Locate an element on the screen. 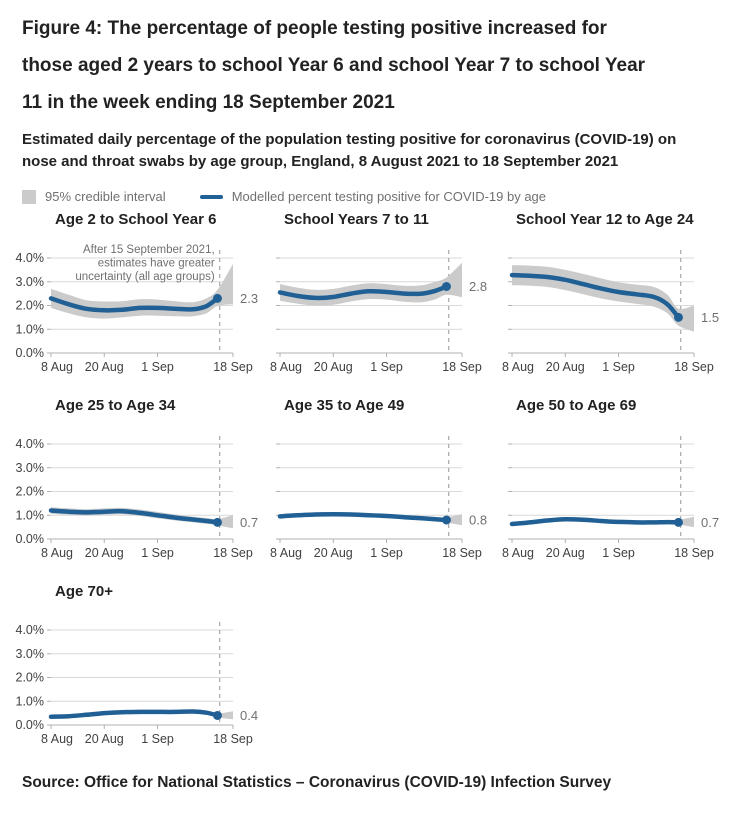  legend-item-credible-interval: 95% credible interval is located at coordinates (94, 196).